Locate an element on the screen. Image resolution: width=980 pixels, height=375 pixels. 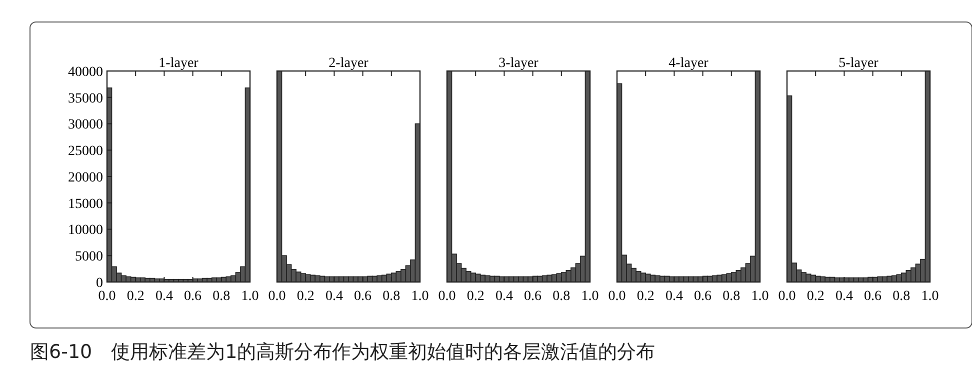
y-tick-label: 15000 is located at coordinates (85, 204).